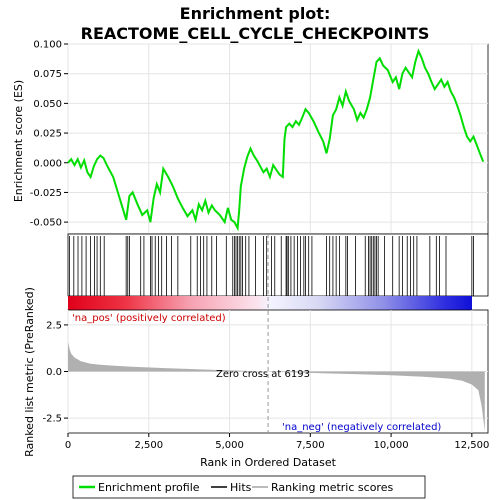 Image resolution: width=500 pixels, height=500 pixels. What do you see at coordinates (29, 372) in the screenshot?
I see `metric-y-axis-label: Ranked list metric (PreRanked)` at bounding box center [29, 372].